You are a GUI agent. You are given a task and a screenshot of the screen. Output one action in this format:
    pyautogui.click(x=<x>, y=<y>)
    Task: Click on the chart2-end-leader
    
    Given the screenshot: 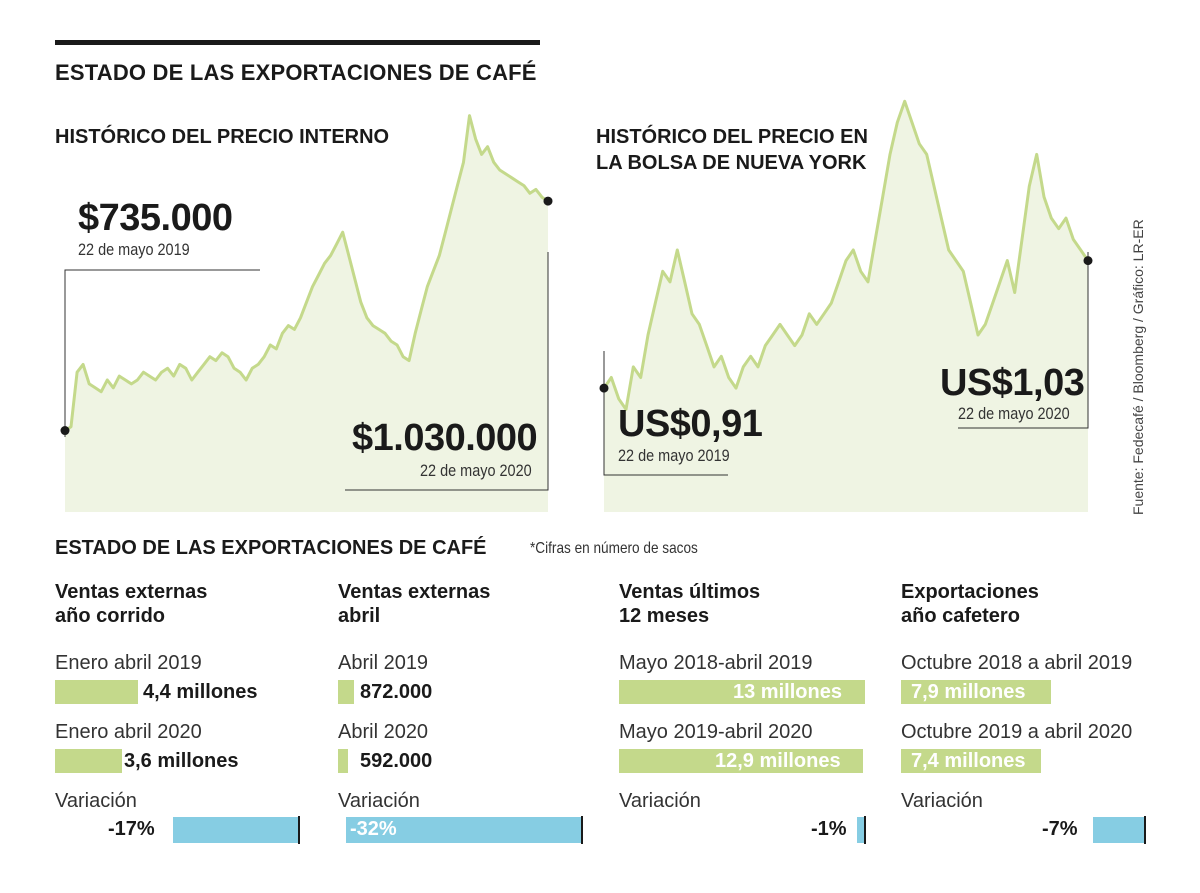 What is the action you would take?
    pyautogui.click(x=1023, y=340)
    